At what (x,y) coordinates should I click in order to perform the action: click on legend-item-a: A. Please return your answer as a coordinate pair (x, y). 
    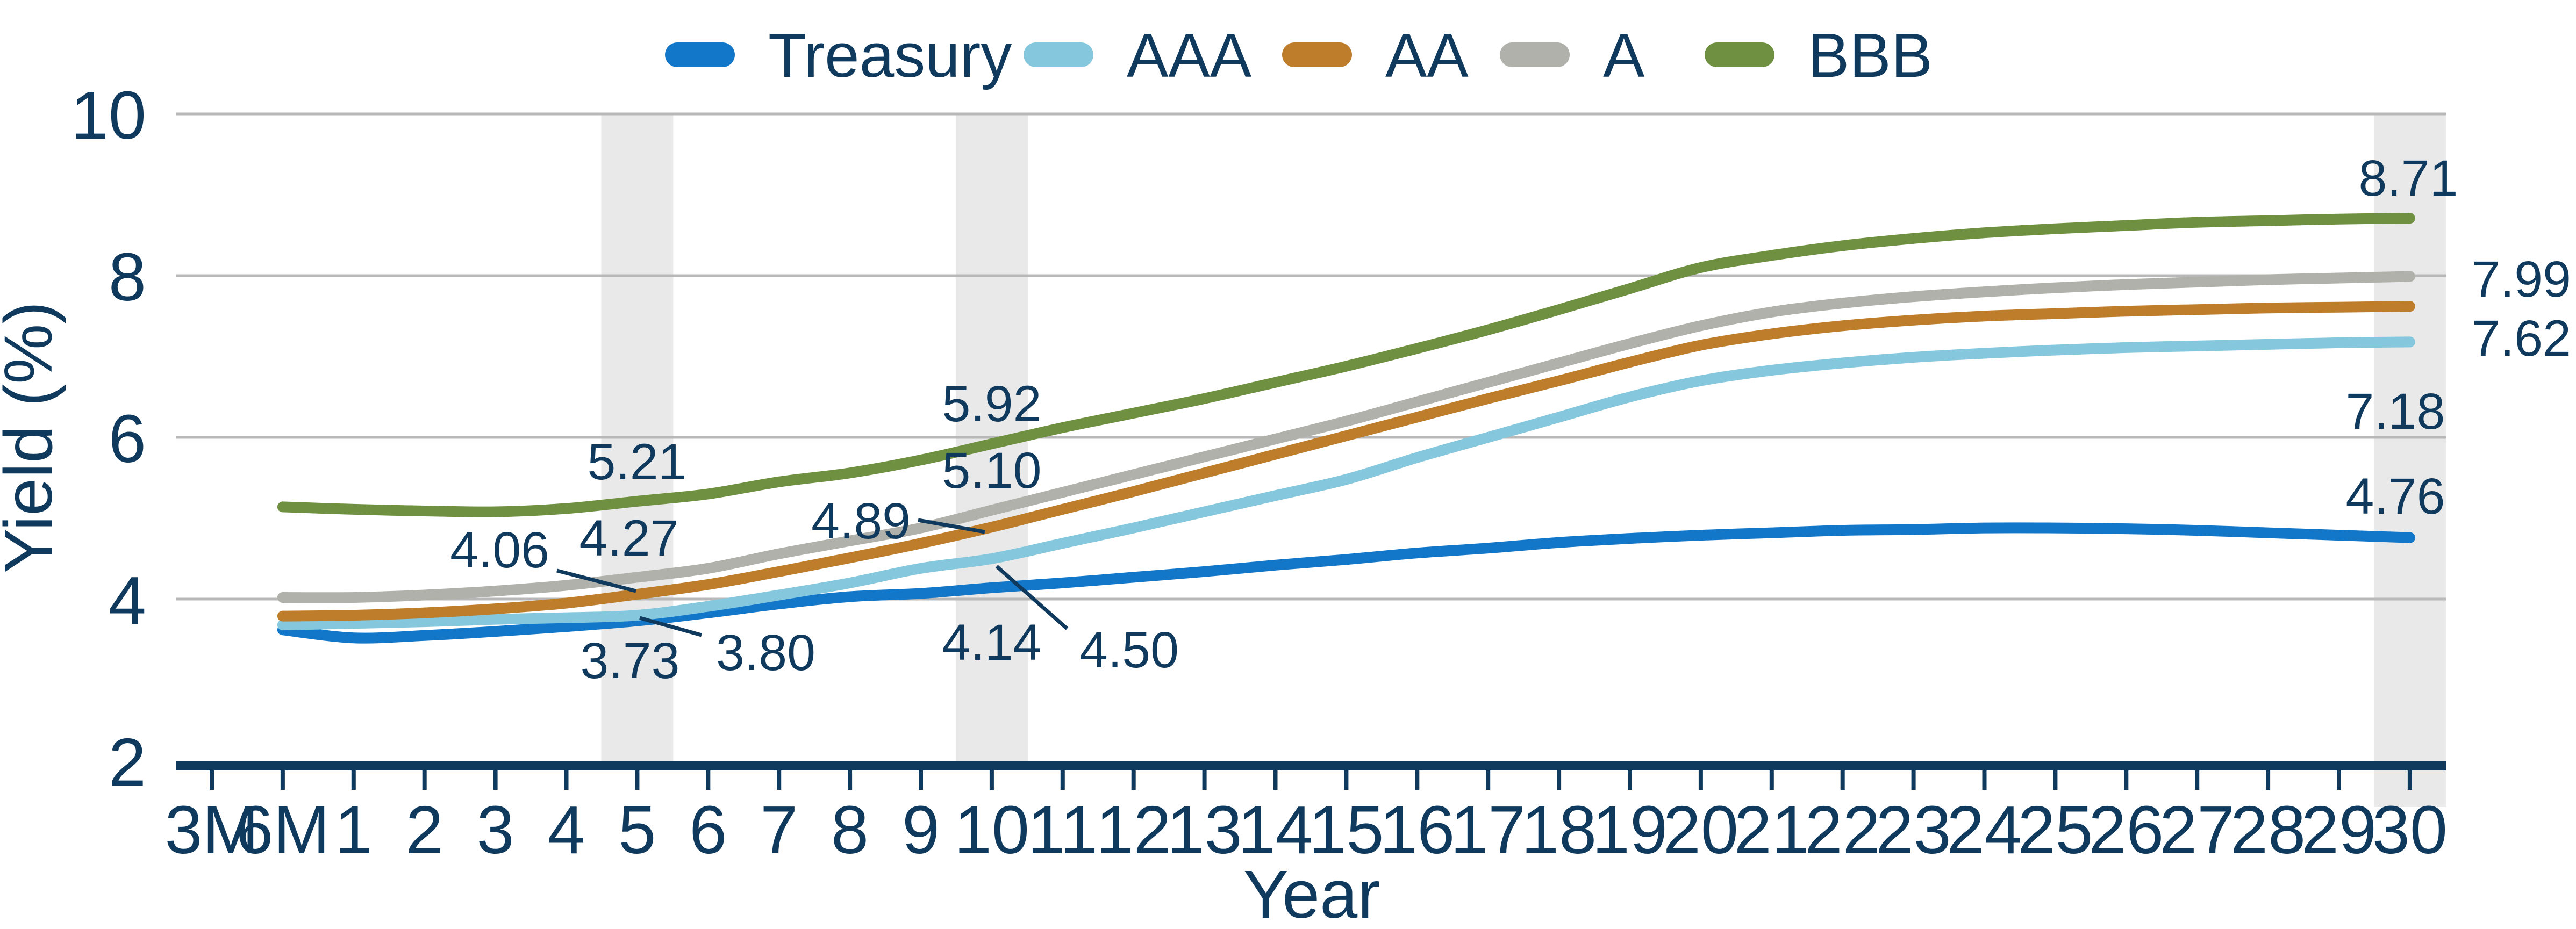
    Looking at the image, I should click on (1572, 55).